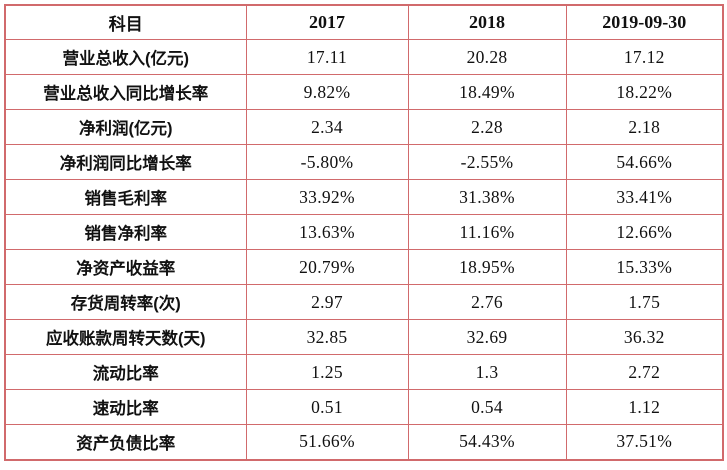  I want to click on cell-value: 18.22%, so click(644, 92).